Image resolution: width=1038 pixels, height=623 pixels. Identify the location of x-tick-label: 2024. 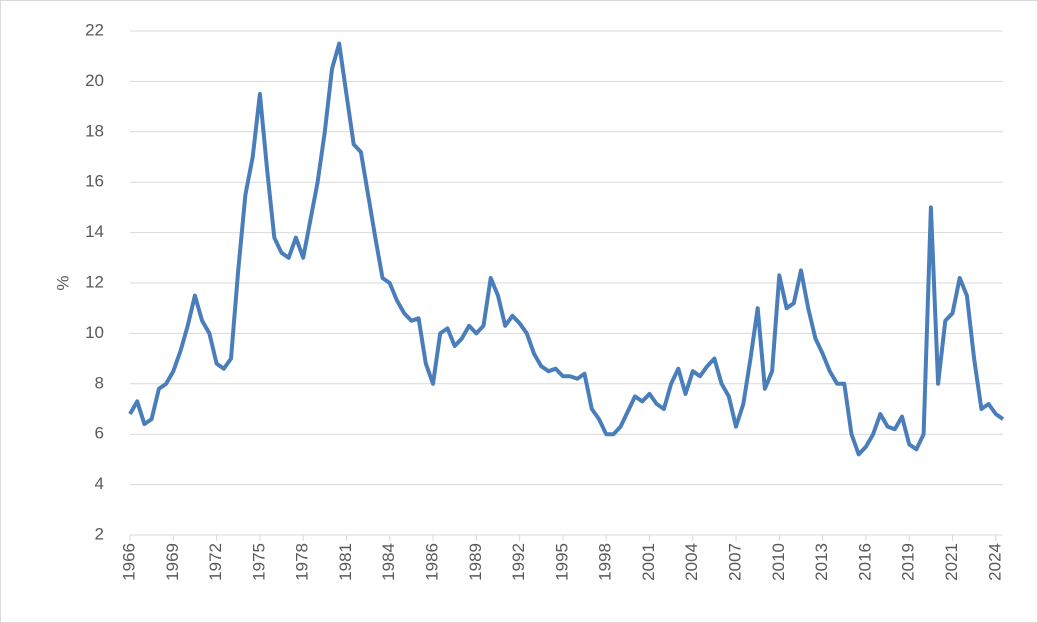
(994, 562).